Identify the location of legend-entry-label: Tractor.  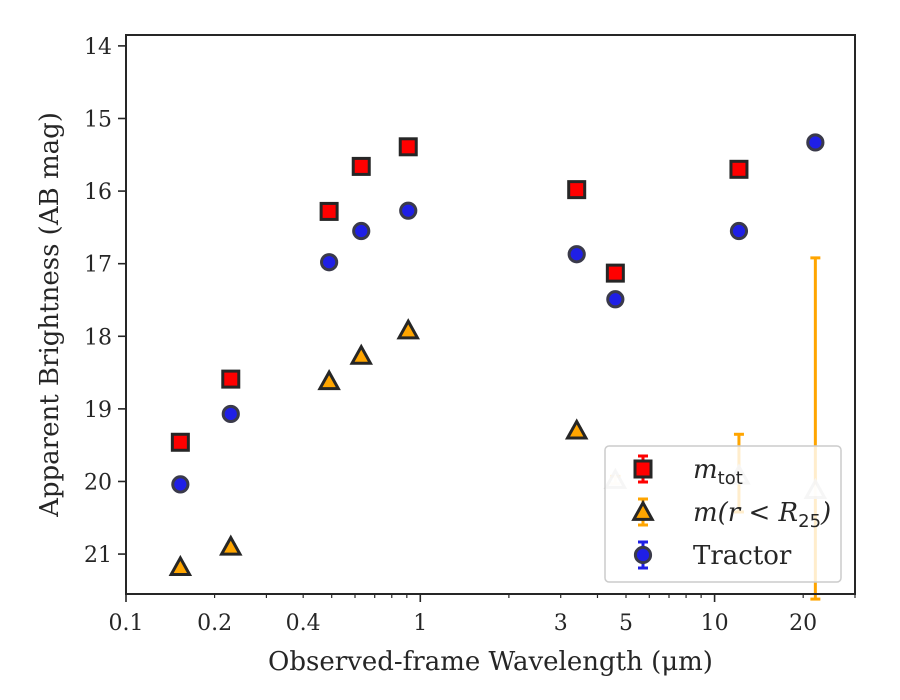
(742, 556).